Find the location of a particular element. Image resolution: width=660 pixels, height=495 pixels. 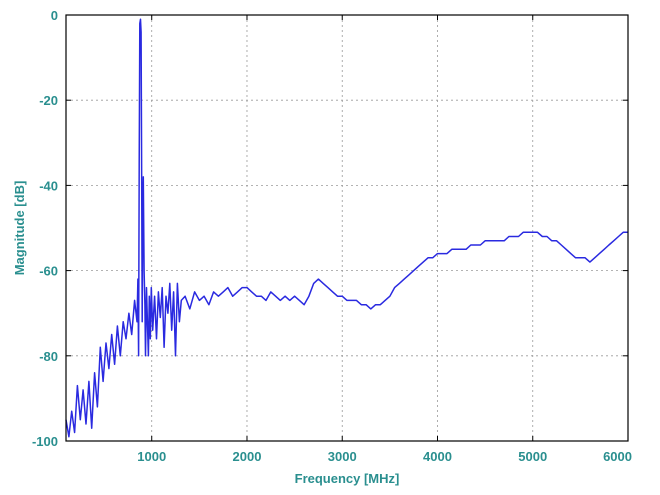

x-tick-label: 5000 is located at coordinates (532, 456).